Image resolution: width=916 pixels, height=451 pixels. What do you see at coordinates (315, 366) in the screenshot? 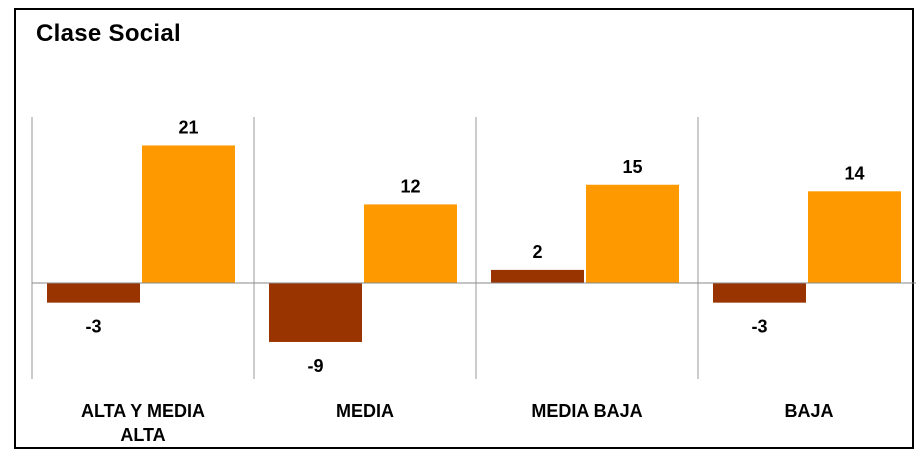
I see `value-label: -9` at bounding box center [315, 366].